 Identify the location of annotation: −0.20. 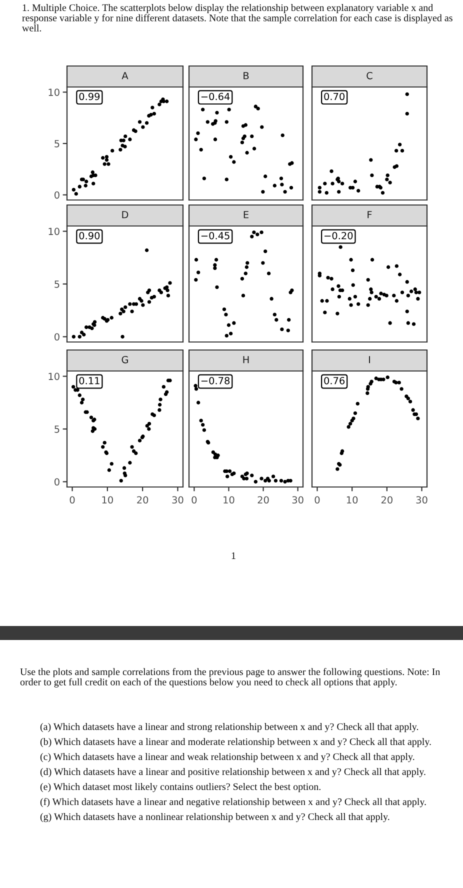
(338, 236).